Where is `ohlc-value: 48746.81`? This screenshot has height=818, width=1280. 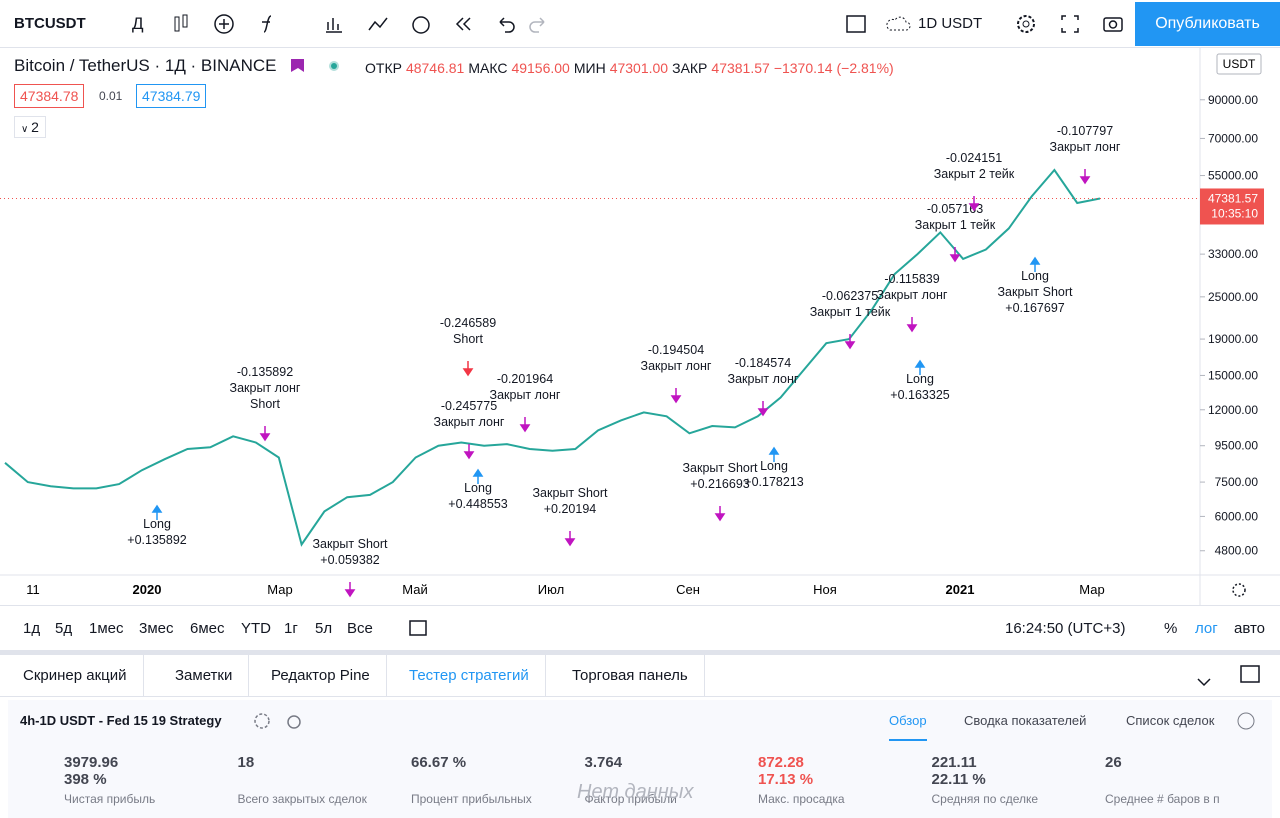
ohlc-value: 48746.81 is located at coordinates (435, 68).